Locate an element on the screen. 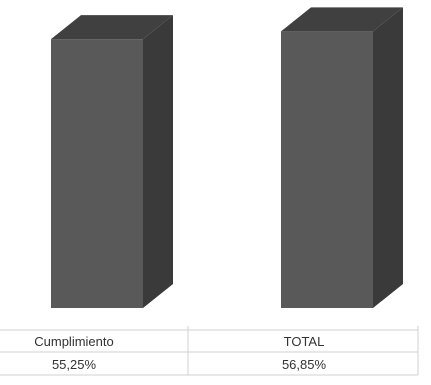  bar-cumplimiento is located at coordinates (97, 173).